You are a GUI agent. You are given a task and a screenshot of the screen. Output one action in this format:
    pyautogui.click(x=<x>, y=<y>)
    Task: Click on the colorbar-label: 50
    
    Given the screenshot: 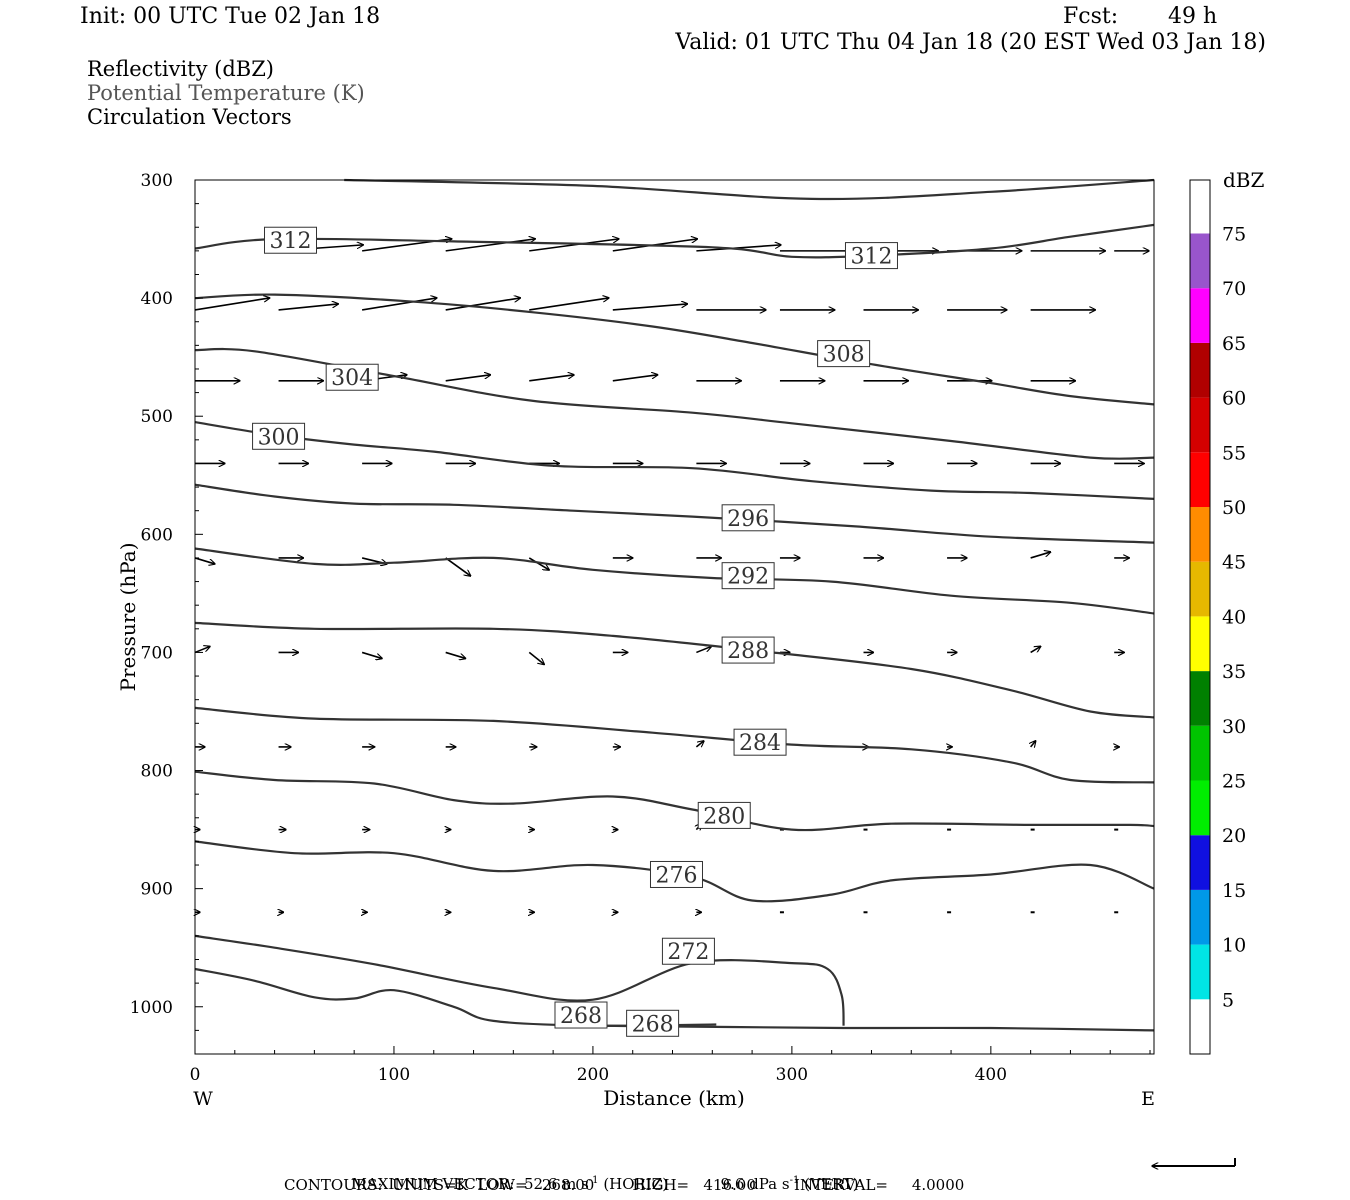 What is the action you would take?
    pyautogui.click(x=1234, y=508)
    